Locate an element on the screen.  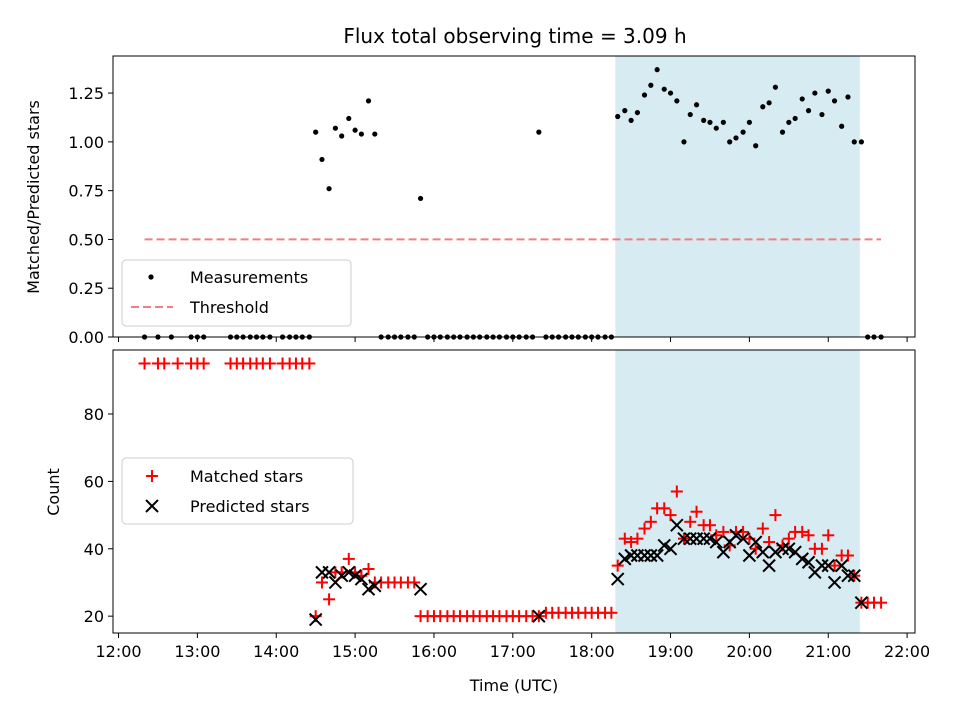
chart-title: Flux total observing time = 3.09 h is located at coordinates (514, 36).